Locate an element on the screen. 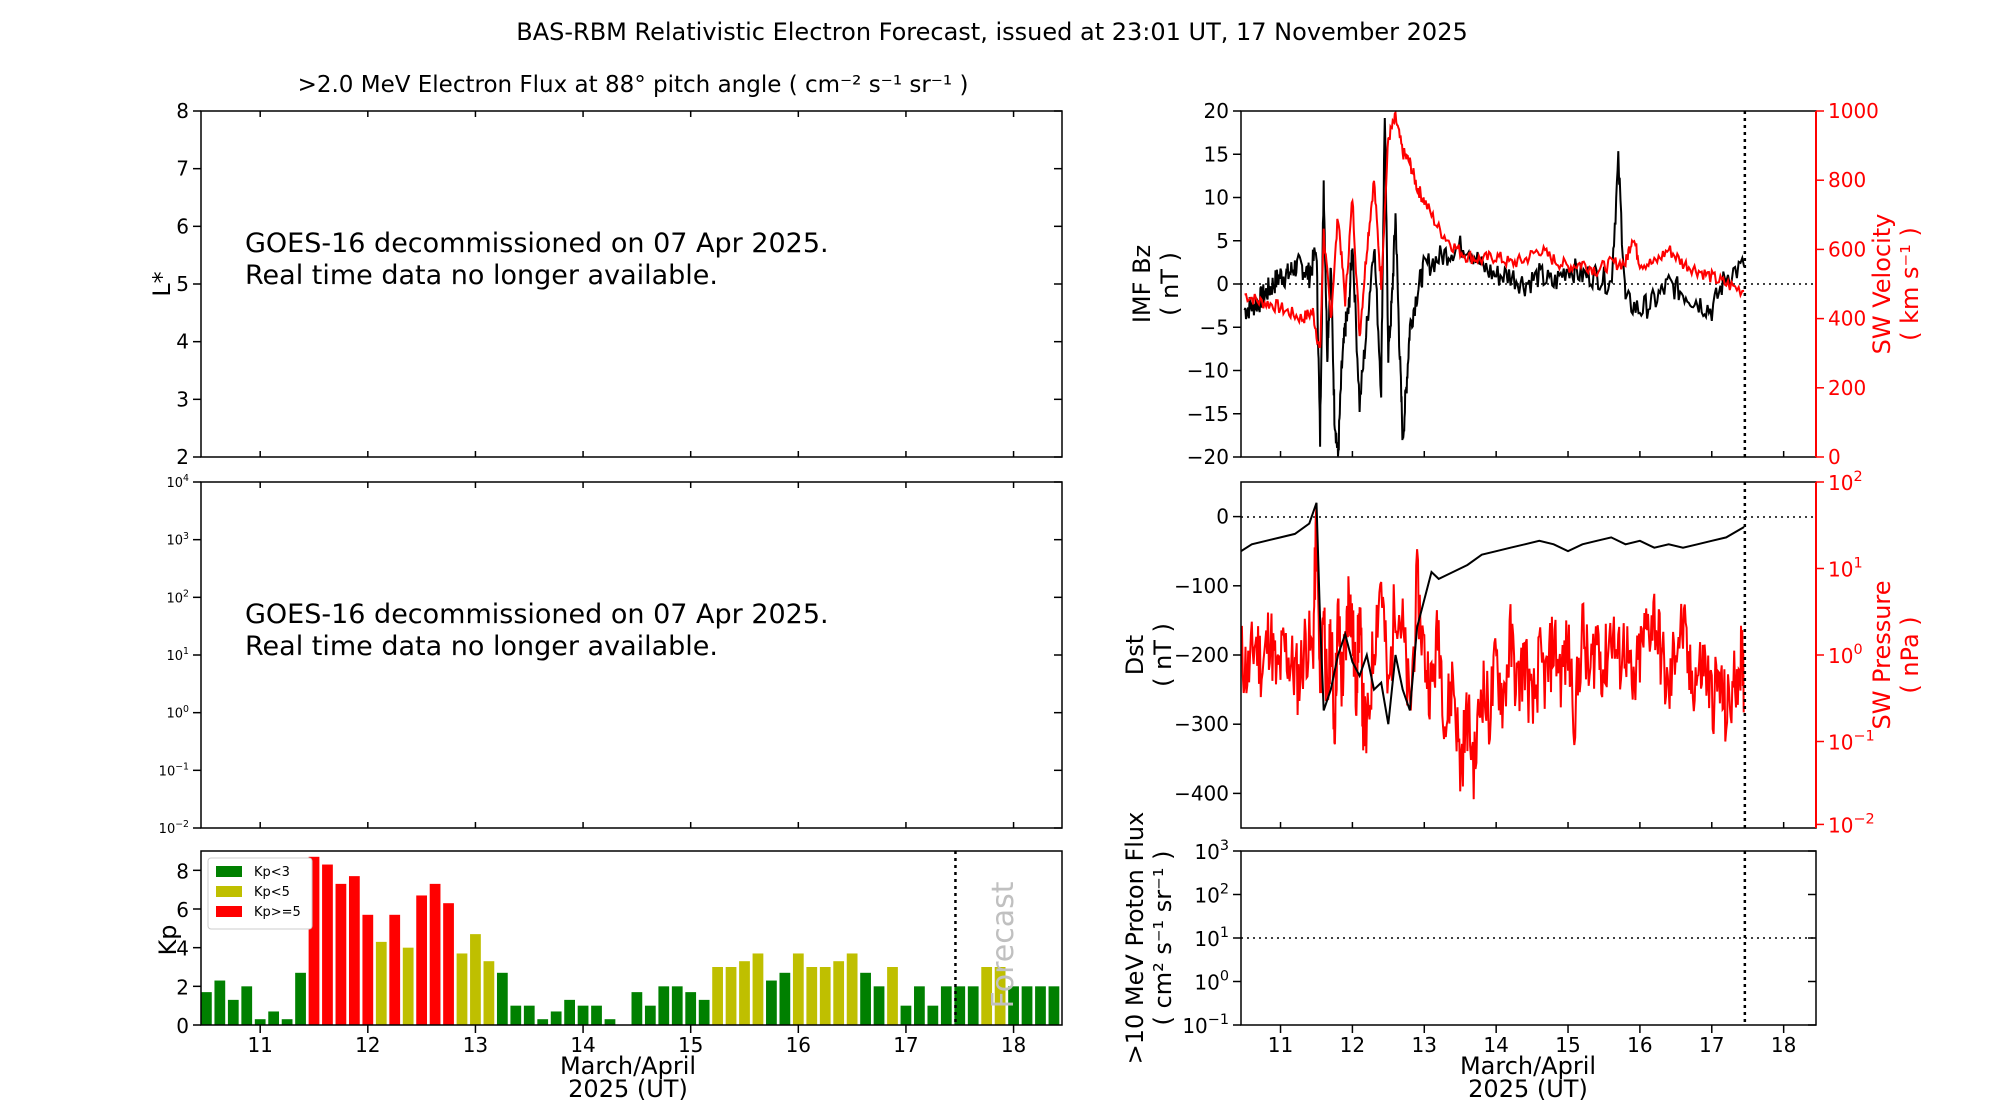 The width and height of the screenshot is (2000, 1100). proton-x-axis-label-line-1: March/April is located at coordinates (1528, 1066).